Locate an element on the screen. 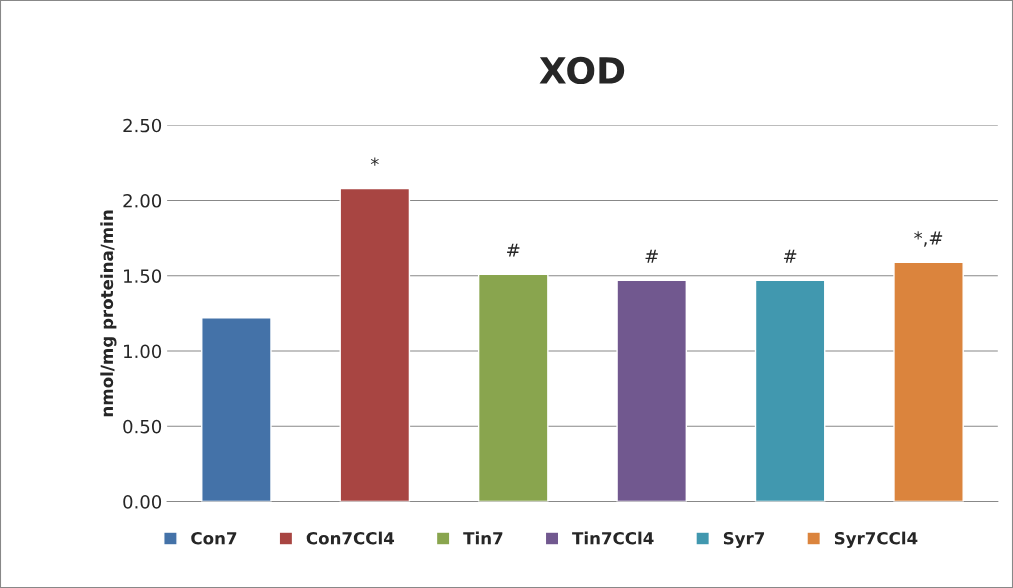  y-tick-label: 1.50 is located at coordinates (143, 276).